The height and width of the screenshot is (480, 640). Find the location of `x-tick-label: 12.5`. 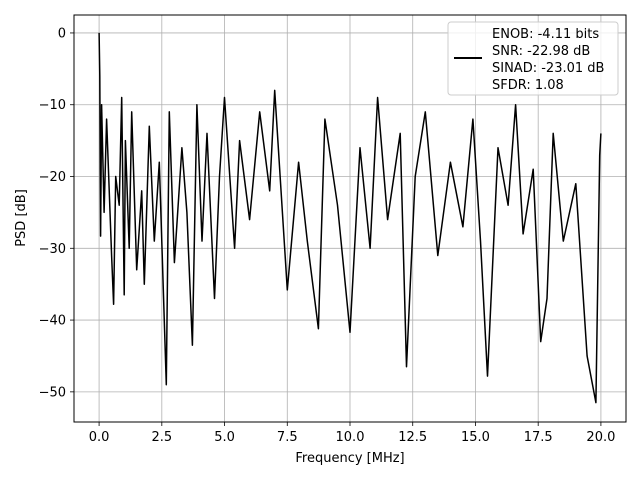

x-tick-label: 12.5 is located at coordinates (412, 437).